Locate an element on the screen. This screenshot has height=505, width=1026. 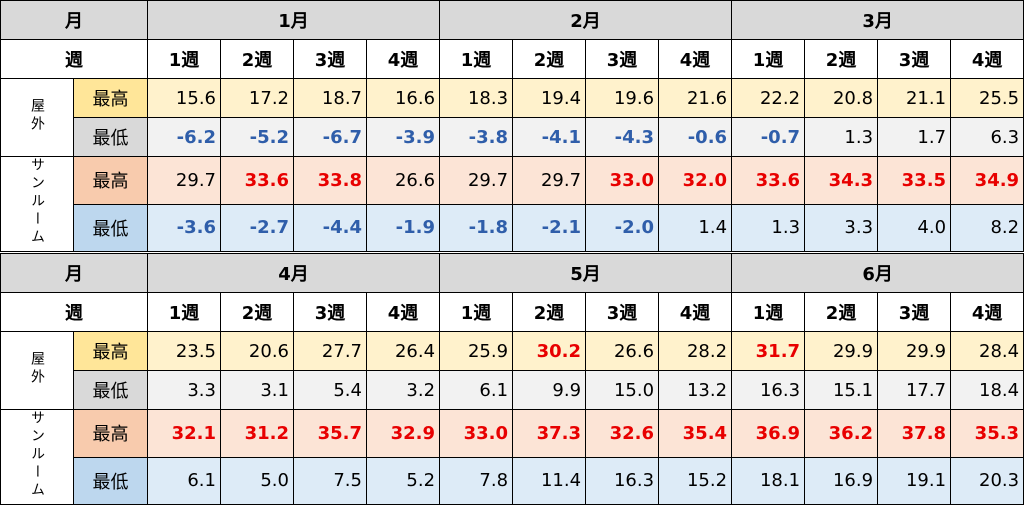
value-cell: -2.1 is located at coordinates (549, 227).